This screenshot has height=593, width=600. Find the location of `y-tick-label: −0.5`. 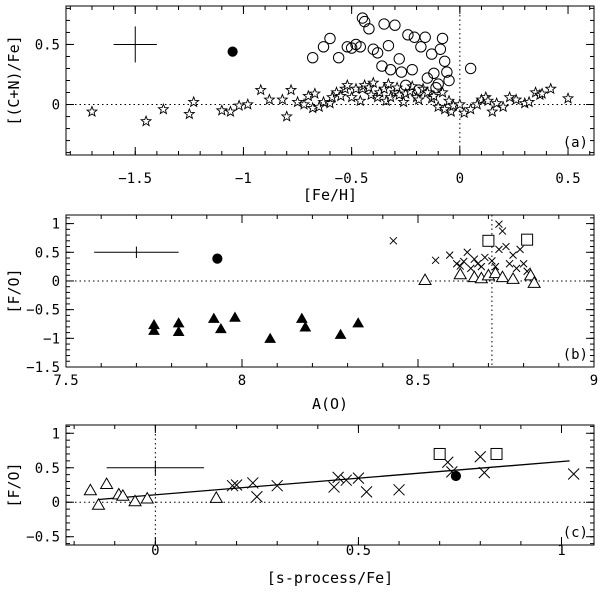

y-tick-label: −0.5 is located at coordinates (43, 538).